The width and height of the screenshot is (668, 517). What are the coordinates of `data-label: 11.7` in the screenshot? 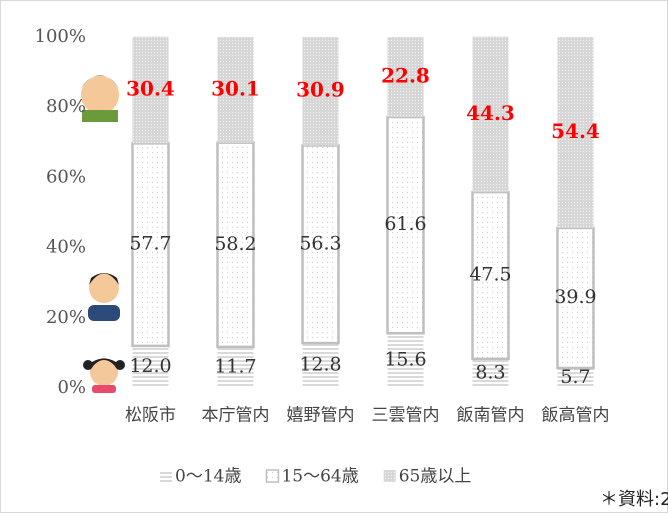 It's located at (235, 366).